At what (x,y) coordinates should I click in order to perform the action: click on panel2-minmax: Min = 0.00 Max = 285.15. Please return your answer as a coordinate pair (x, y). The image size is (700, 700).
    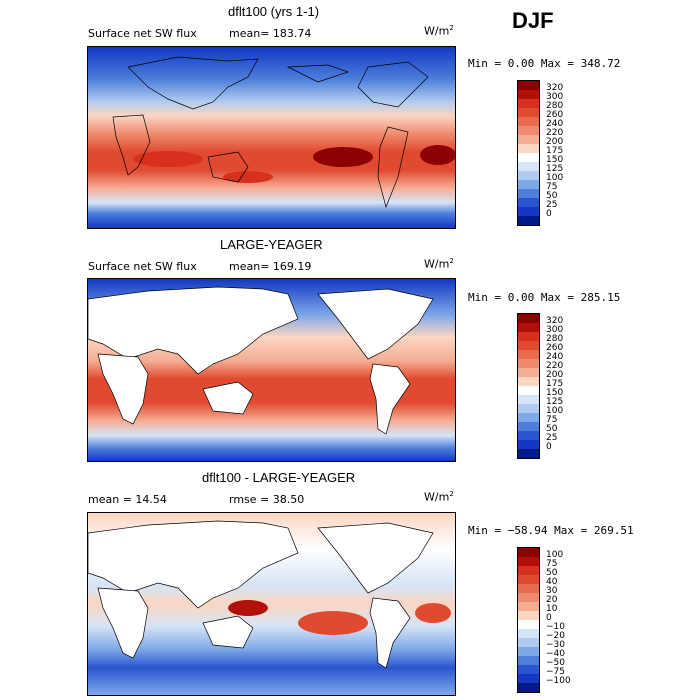
    Looking at the image, I should click on (544, 297).